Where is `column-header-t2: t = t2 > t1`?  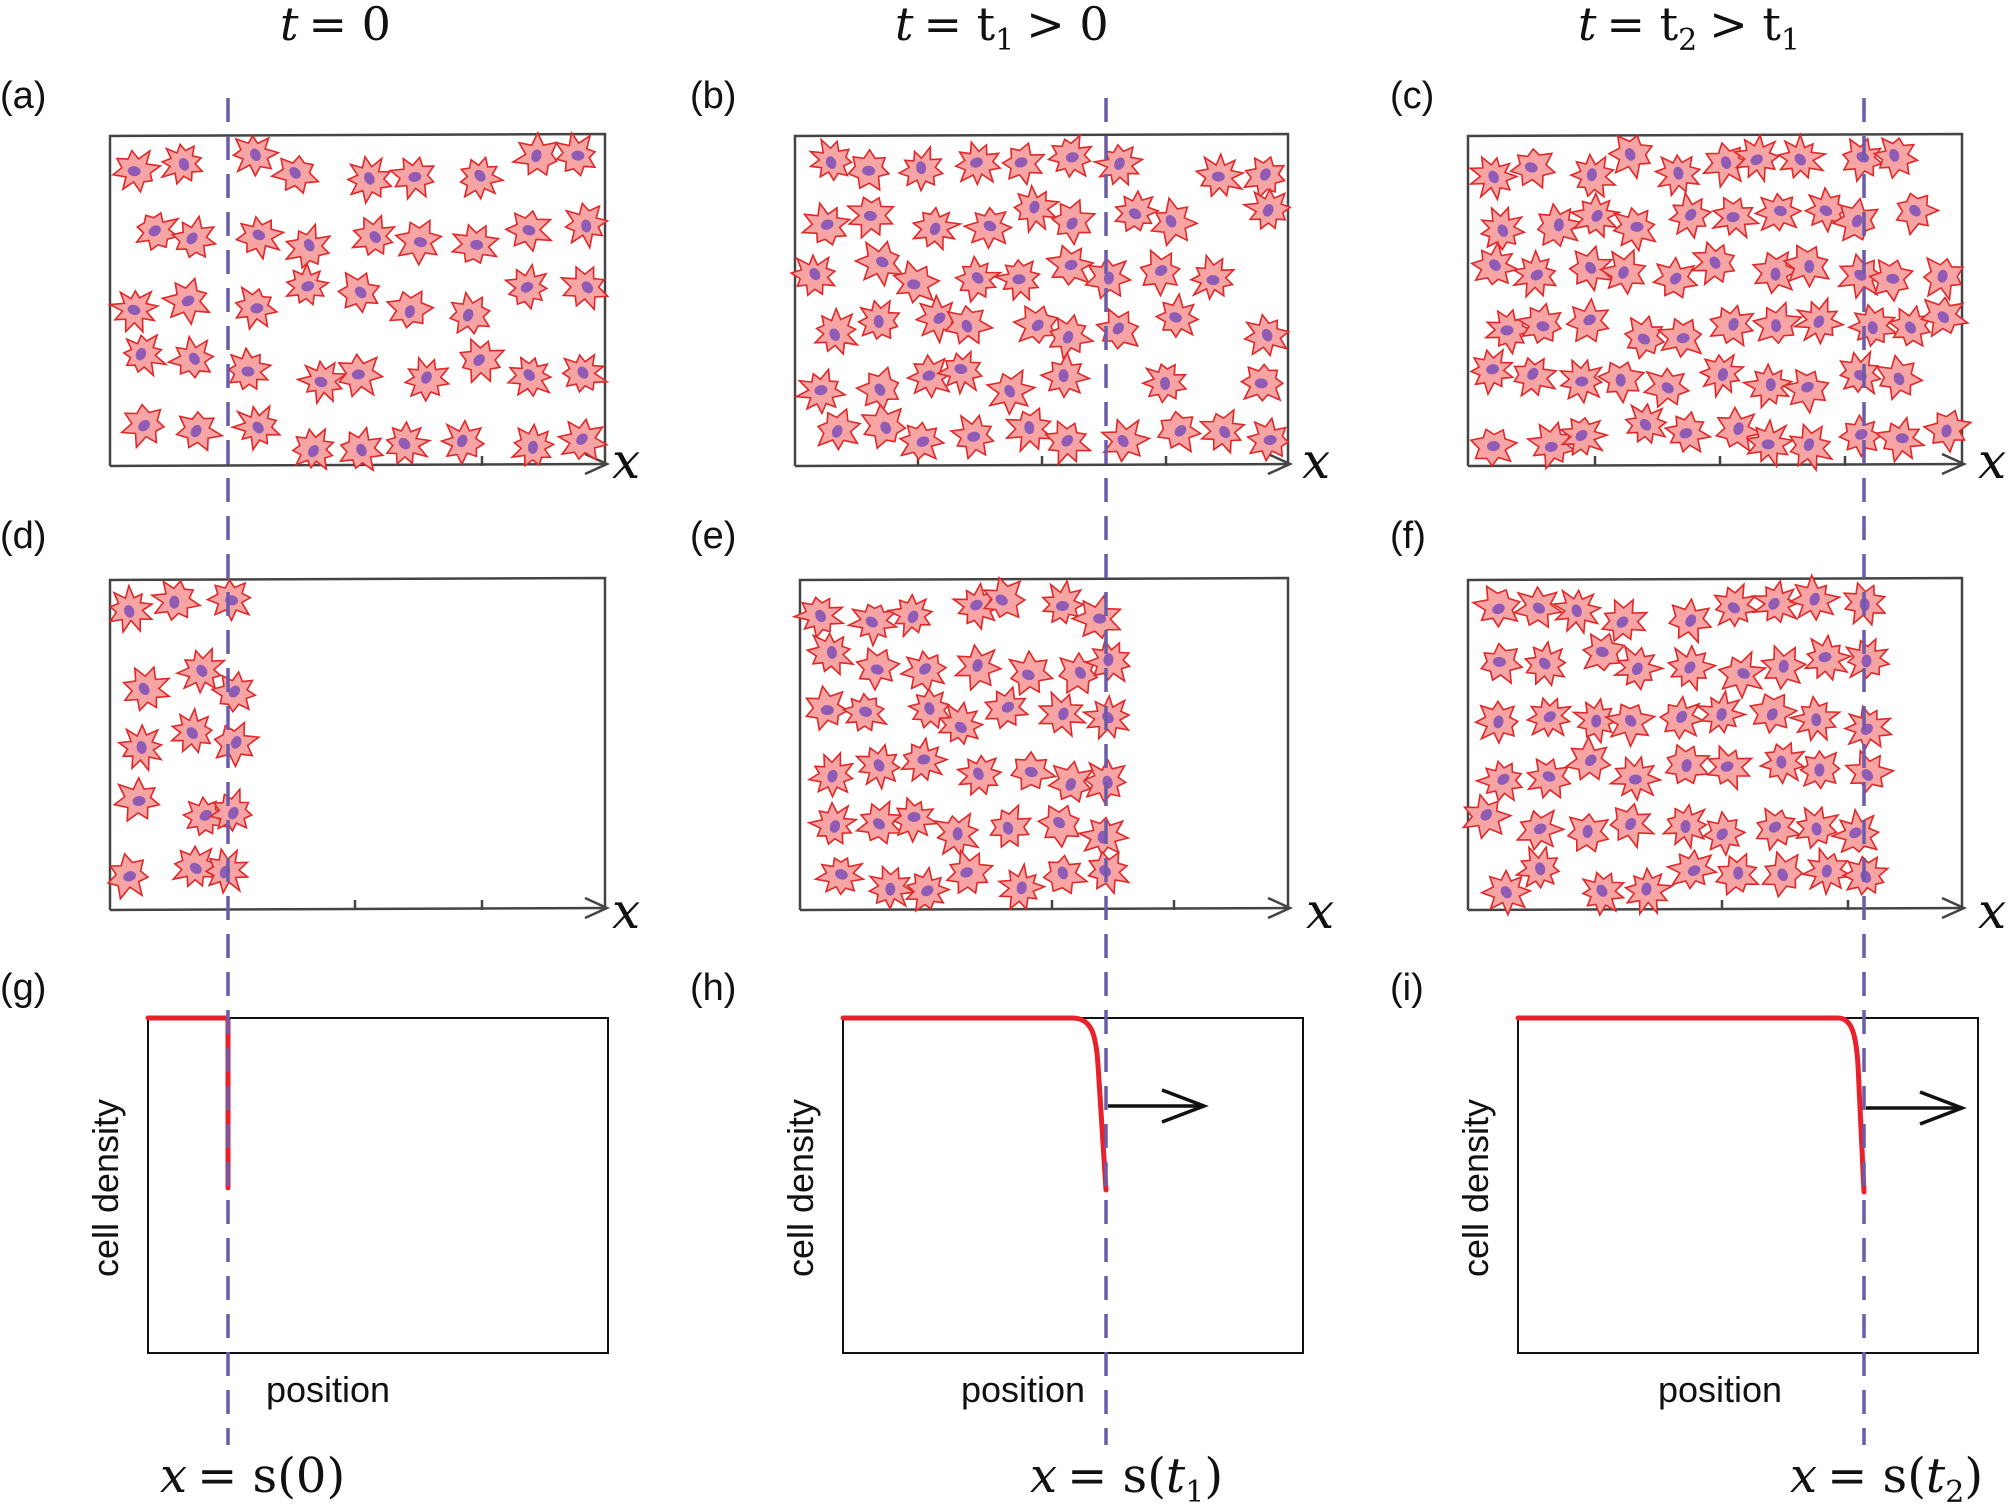 column-header-t2: t = t2 > t1 is located at coordinates (1689, 29).